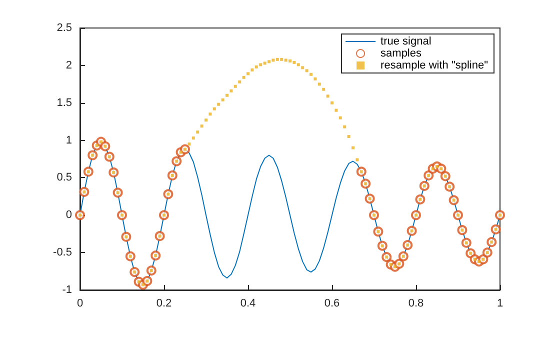 The height and width of the screenshot is (337, 560). I want to click on y-tick-label: 2, so click(69, 65).